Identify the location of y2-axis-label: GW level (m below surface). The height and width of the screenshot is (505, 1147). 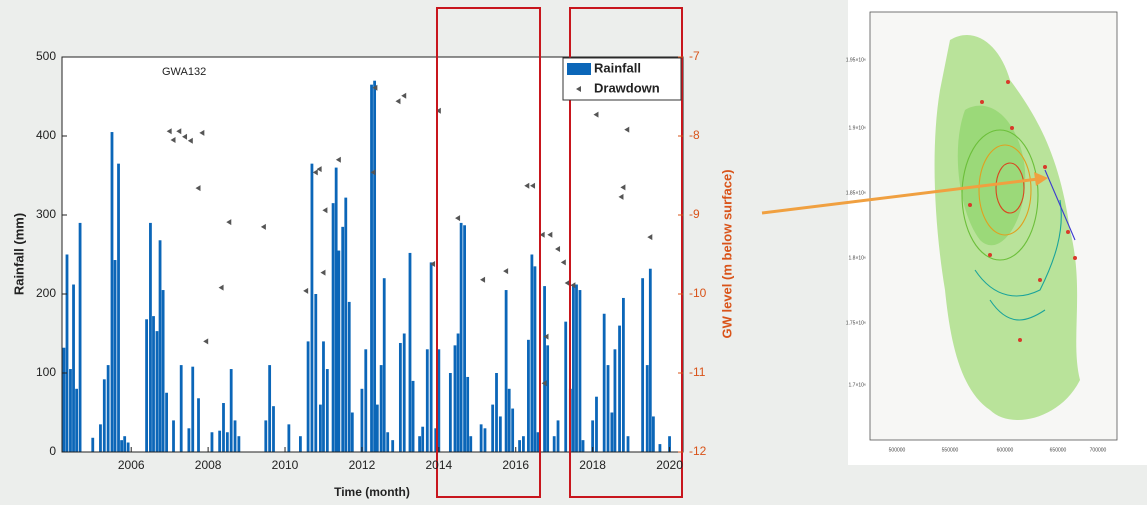
(726, 253).